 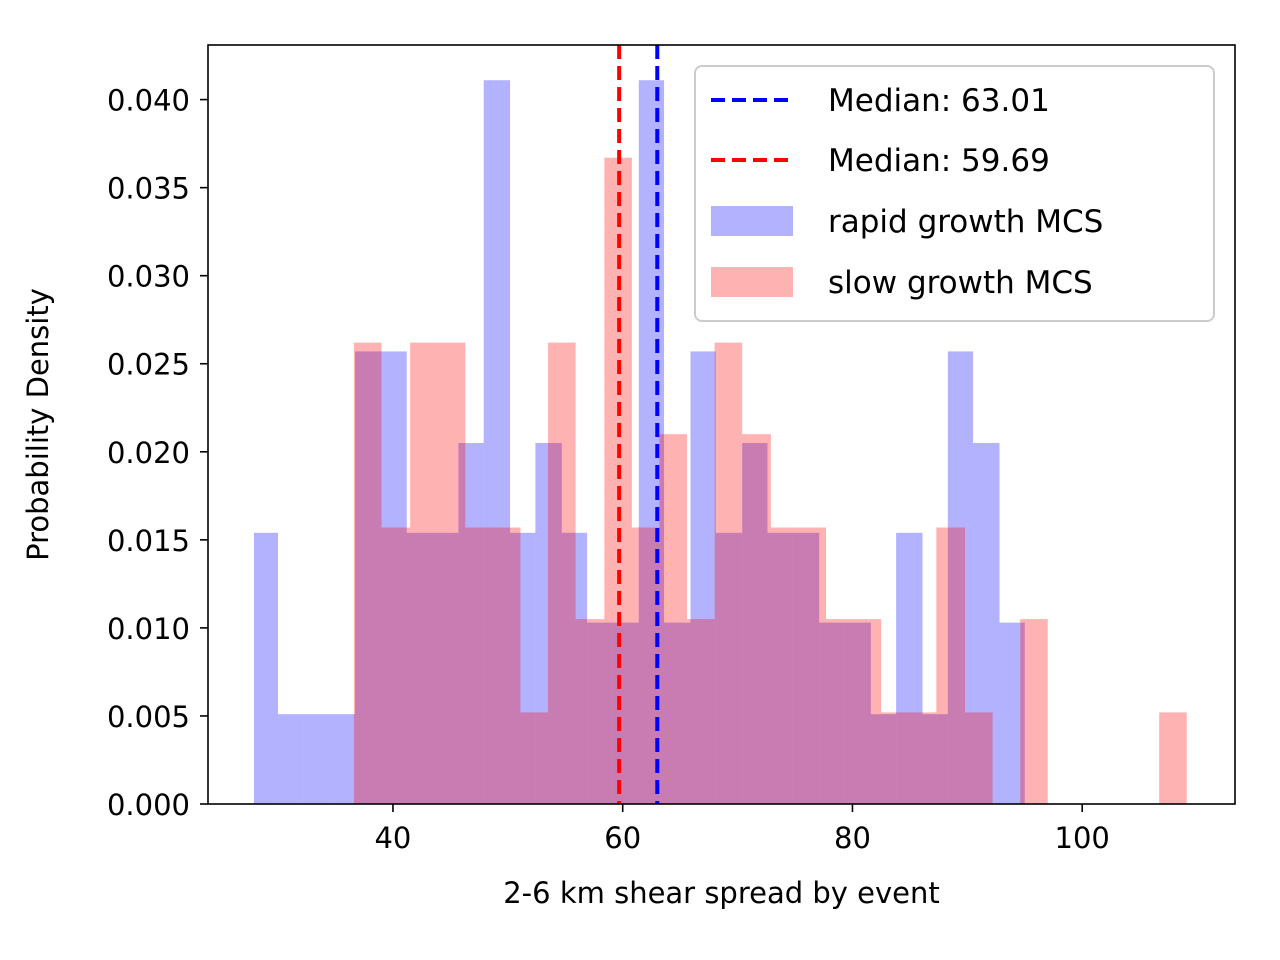 What do you see at coordinates (852, 838) in the screenshot?
I see `x-tick-label: 80` at bounding box center [852, 838].